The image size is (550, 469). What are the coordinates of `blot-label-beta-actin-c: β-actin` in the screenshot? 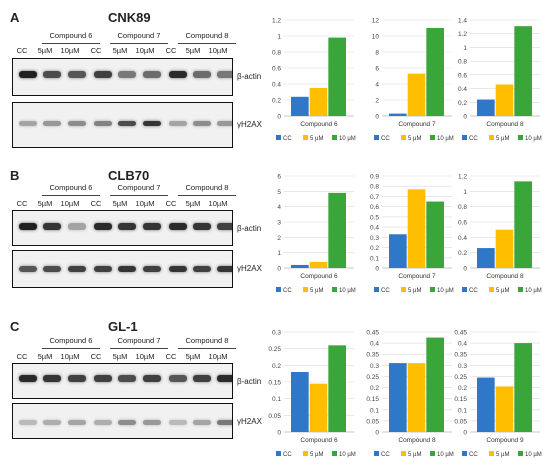 It's located at (249, 381).